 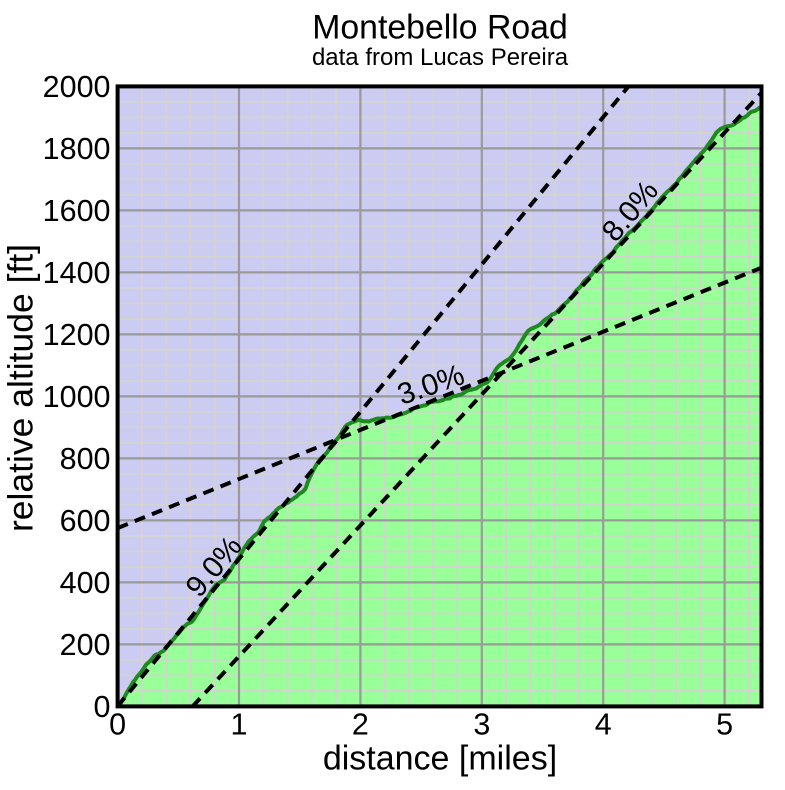 What do you see at coordinates (724, 725) in the screenshot?
I see `svg-text: 5` at bounding box center [724, 725].